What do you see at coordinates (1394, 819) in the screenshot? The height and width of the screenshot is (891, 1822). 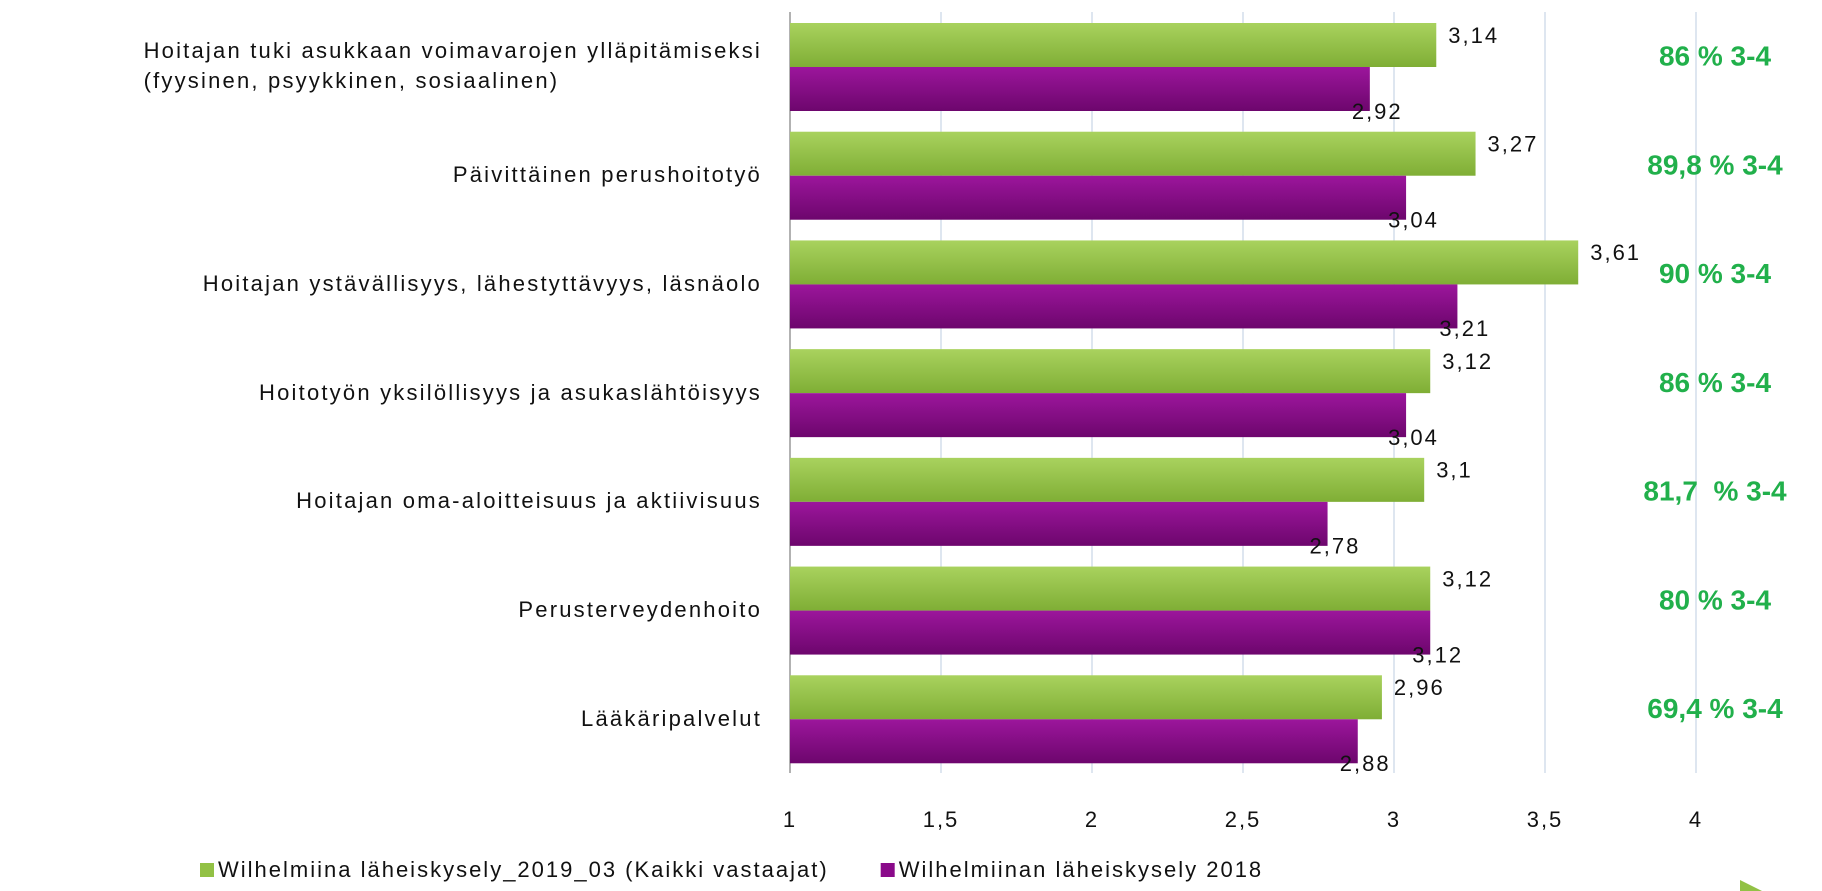 I see `x-tick-label: 3` at bounding box center [1394, 819].